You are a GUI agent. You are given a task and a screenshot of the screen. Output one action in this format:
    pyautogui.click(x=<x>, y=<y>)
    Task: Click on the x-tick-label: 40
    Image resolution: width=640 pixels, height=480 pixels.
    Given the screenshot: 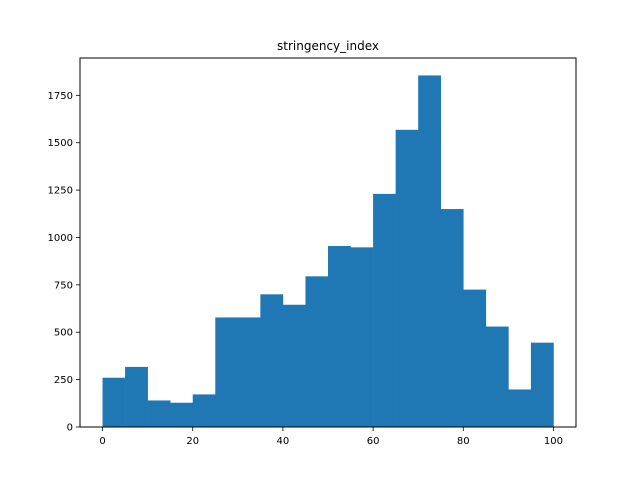 What is the action you would take?
    pyautogui.click(x=283, y=441)
    